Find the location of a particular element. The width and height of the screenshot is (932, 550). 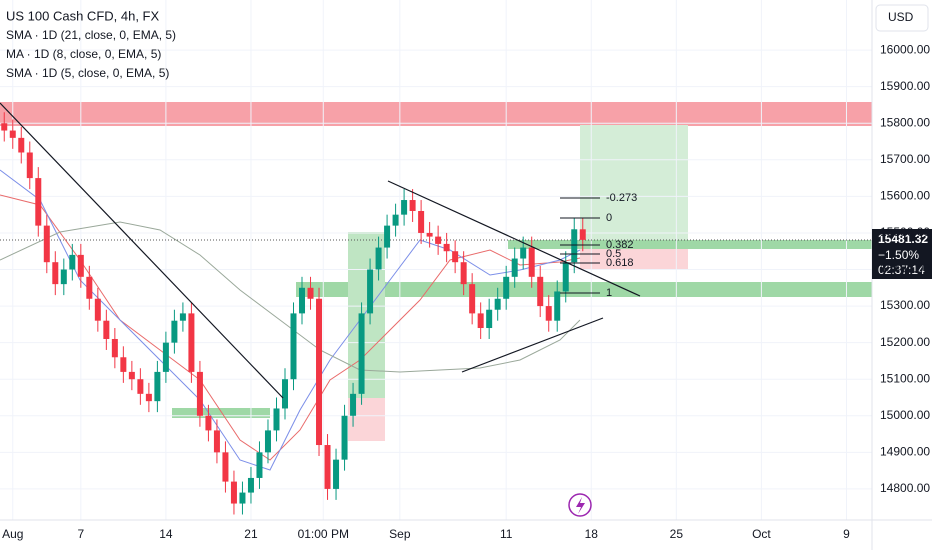

currency: USD is located at coordinates (901, 17).